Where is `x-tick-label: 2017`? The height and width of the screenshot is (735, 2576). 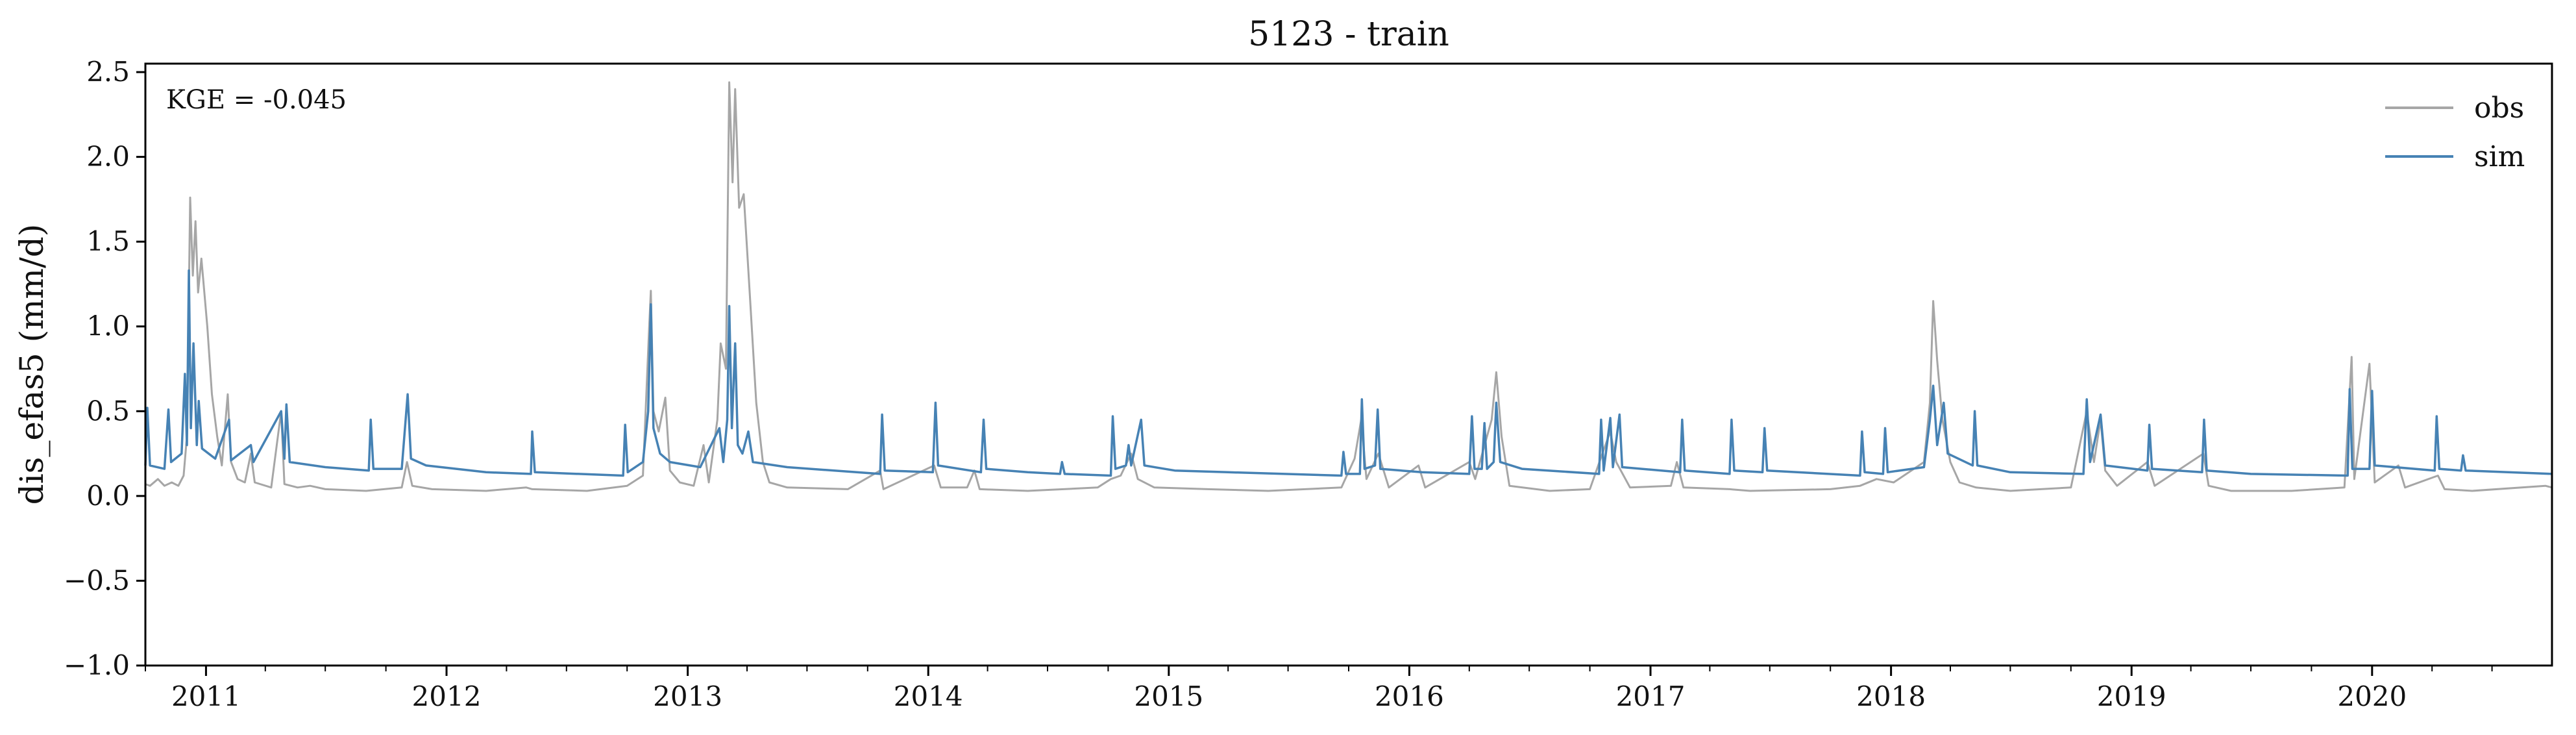
x-tick-label: 2017 is located at coordinates (1651, 696).